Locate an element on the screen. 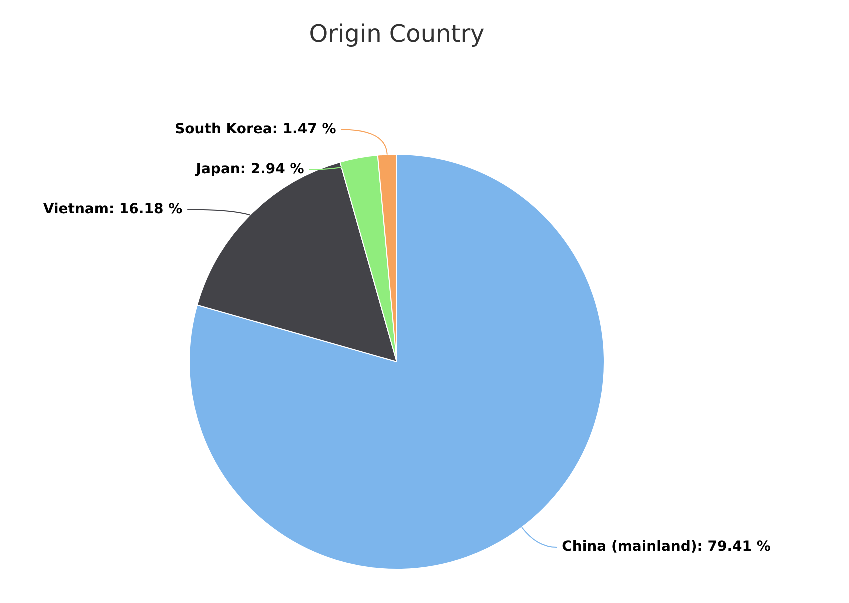 This screenshot has height=603, width=849. slice-label: Japan: 2.94 % is located at coordinates (249, 169).